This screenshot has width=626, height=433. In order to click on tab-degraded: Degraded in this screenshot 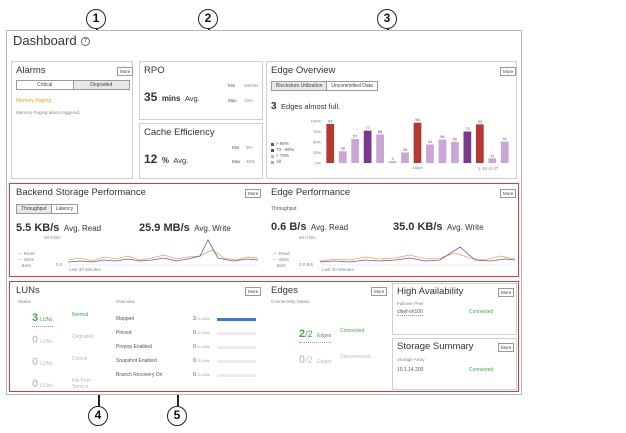, I will do `click(100, 85)`.